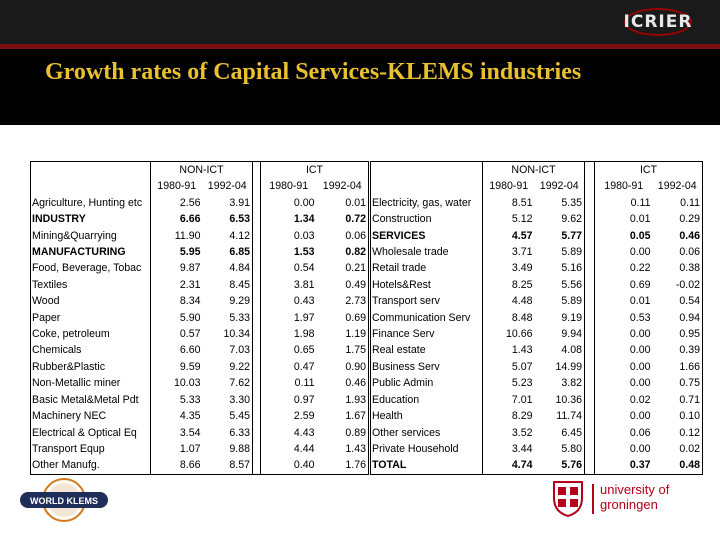 Image resolution: width=720 pixels, height=540 pixels. Describe the element at coordinates (677, 416) in the screenshot. I see `ict-1992-04-value: 0.10` at that location.